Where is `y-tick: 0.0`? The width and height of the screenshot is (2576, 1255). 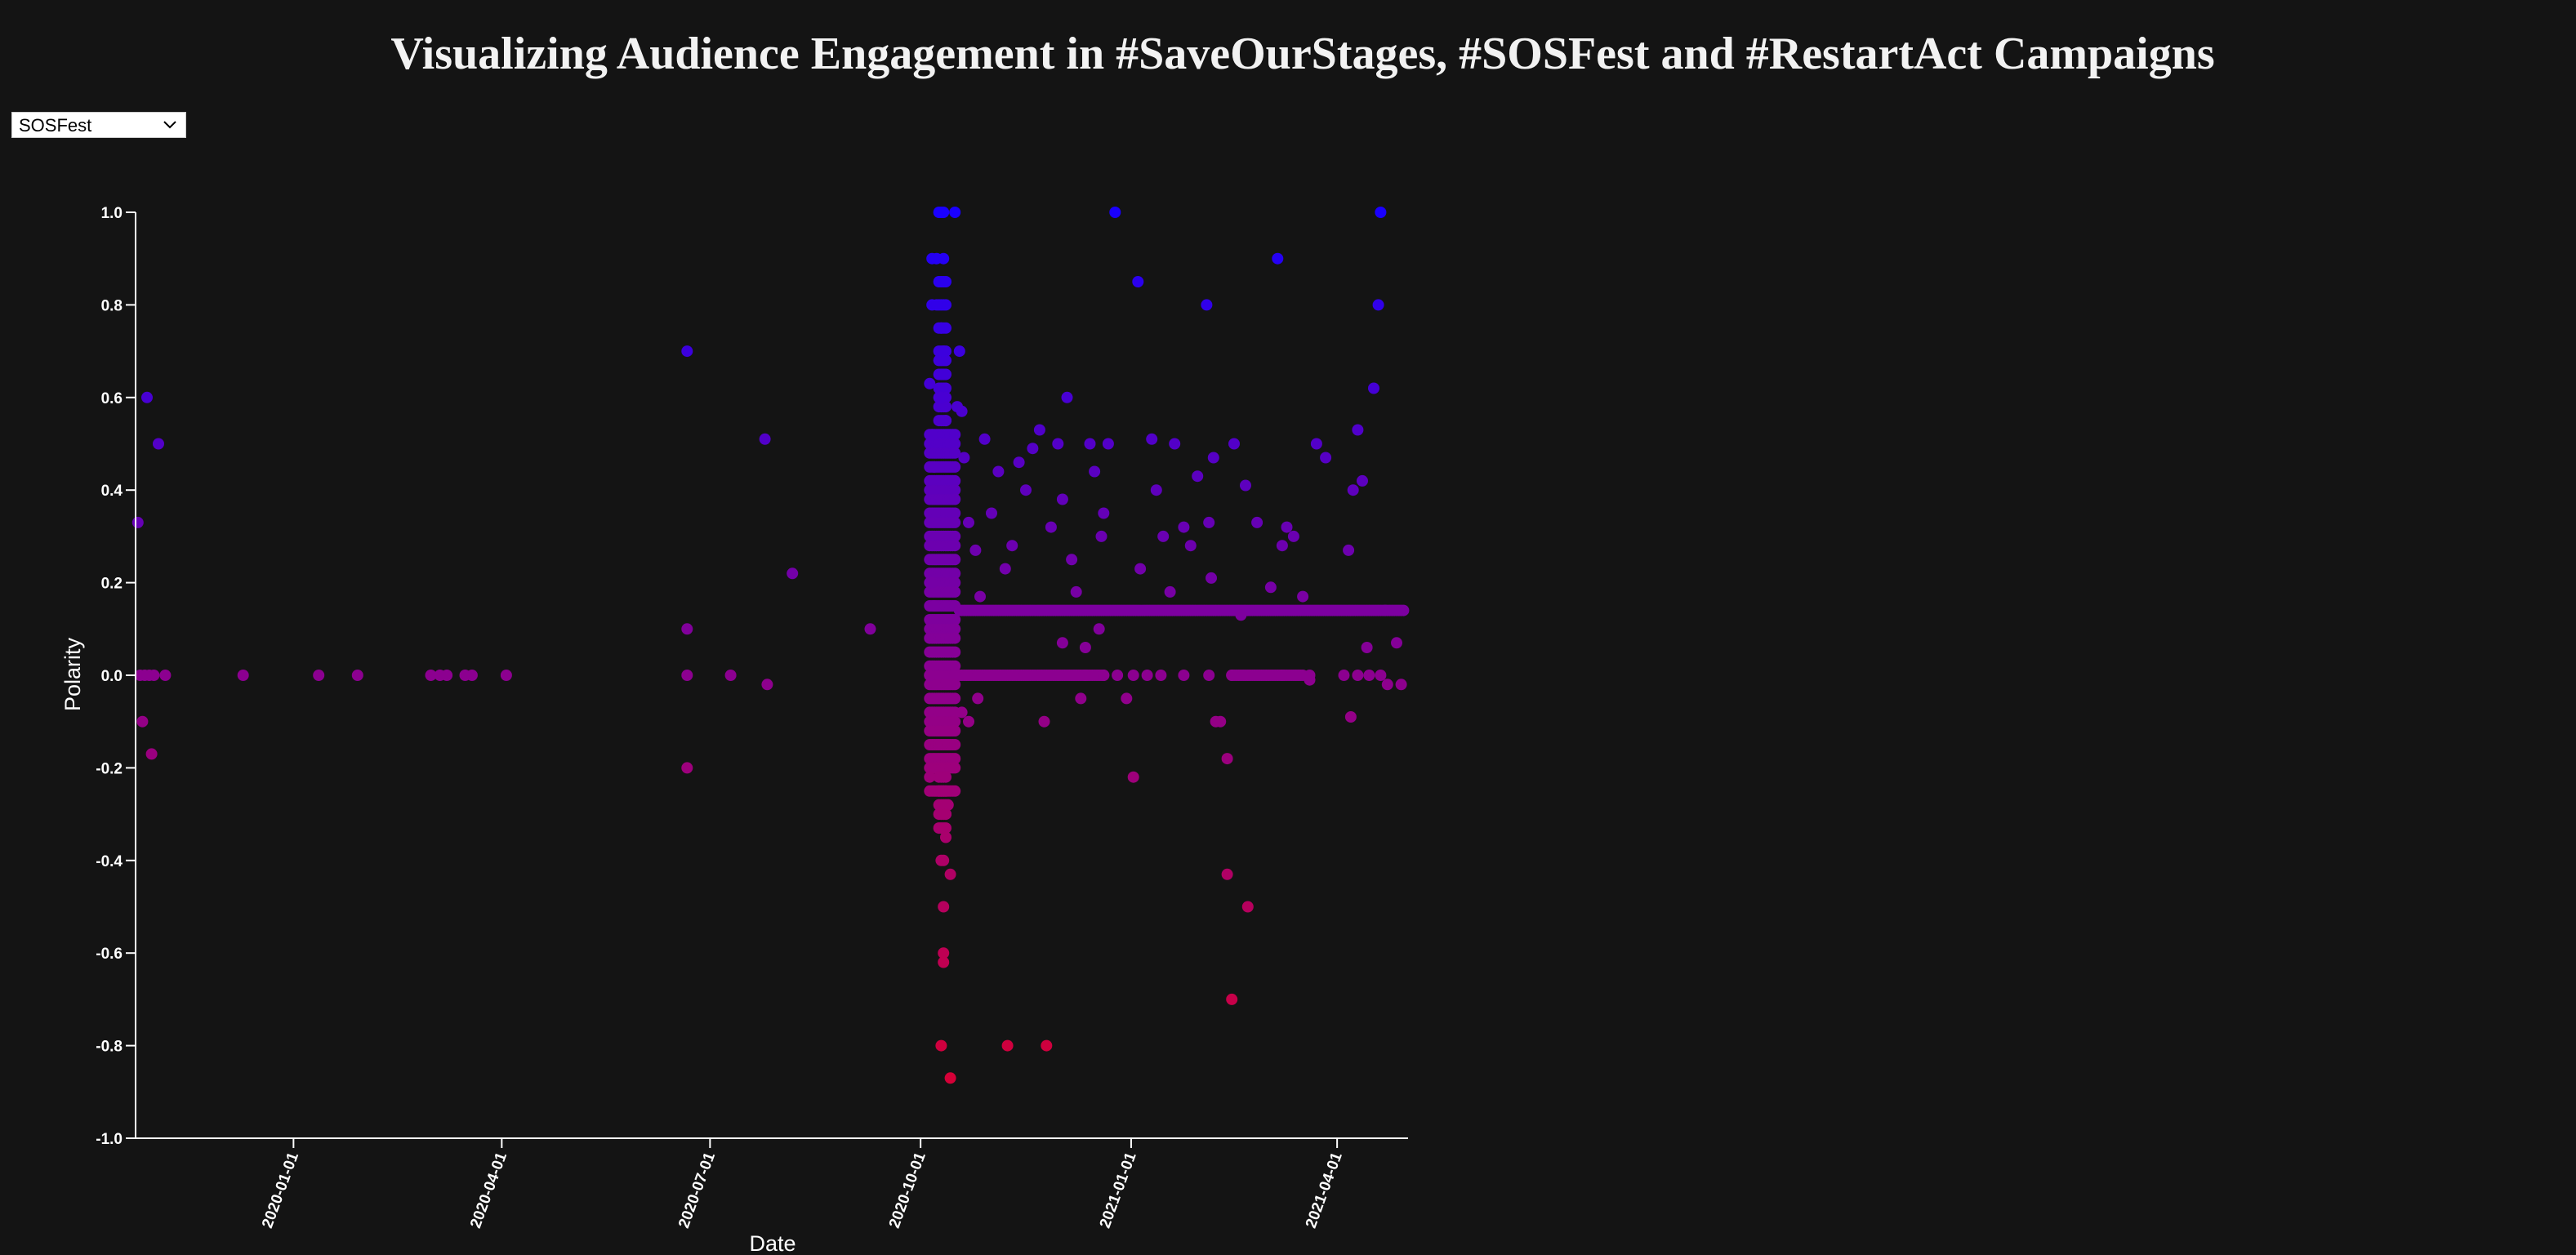 y-tick: 0.0 is located at coordinates (118, 676).